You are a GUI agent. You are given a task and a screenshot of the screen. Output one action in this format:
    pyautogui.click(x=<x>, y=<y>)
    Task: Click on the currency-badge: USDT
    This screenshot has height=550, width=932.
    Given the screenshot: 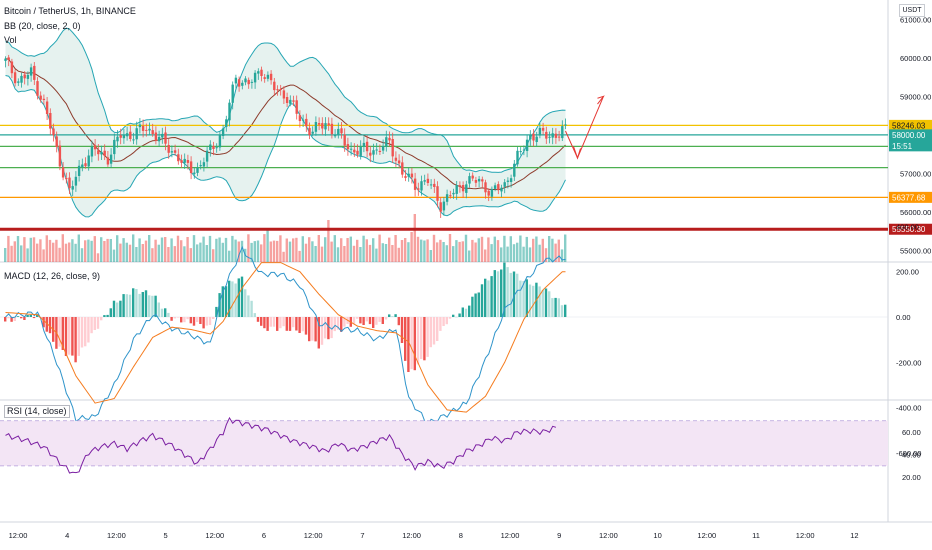 What is the action you would take?
    pyautogui.click(x=912, y=10)
    